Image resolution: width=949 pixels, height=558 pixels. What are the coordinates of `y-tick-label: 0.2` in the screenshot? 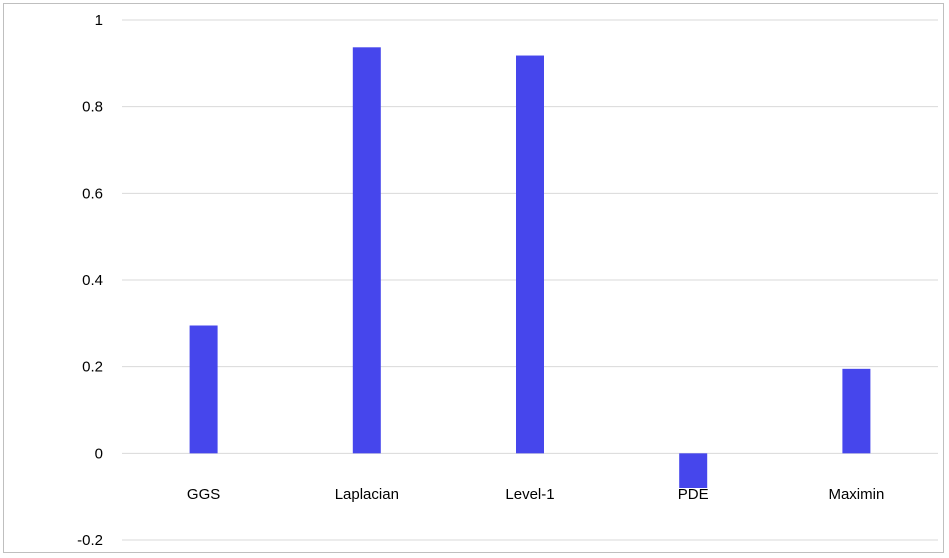 It's located at (92, 367).